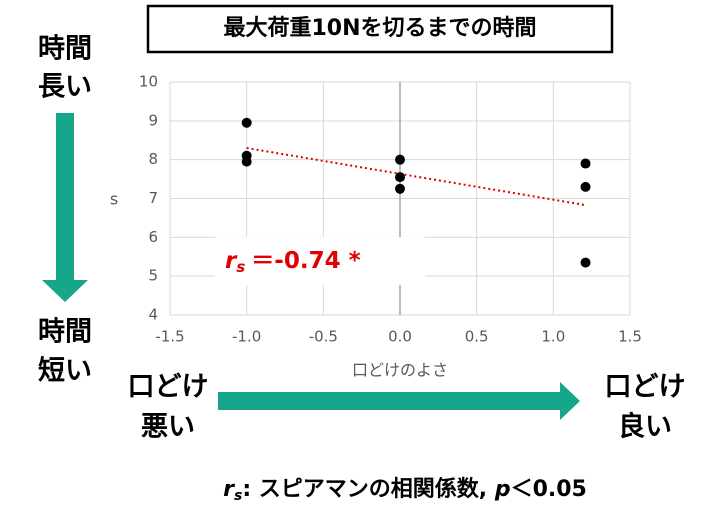  What do you see at coordinates (400, 370) in the screenshot?
I see `x-axis-label: 口どけのよさ` at bounding box center [400, 370].